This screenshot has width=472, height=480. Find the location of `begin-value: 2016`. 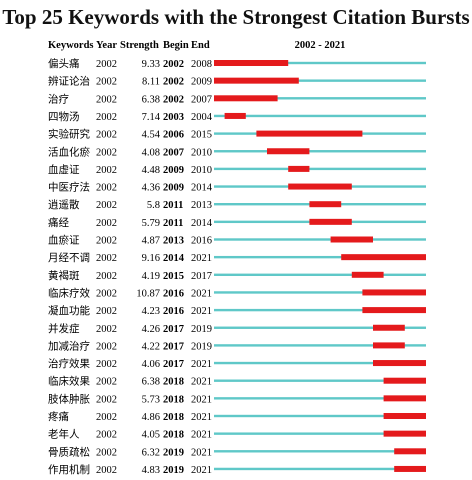

begin-value: 2016 is located at coordinates (173, 293).